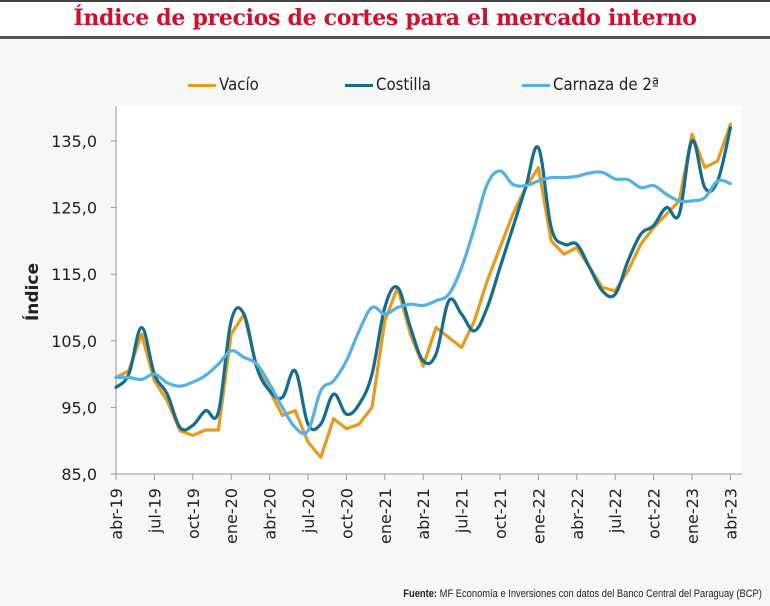  Describe the element at coordinates (462, 511) in the screenshot. I see `x-tick-label: jul-21` at that location.